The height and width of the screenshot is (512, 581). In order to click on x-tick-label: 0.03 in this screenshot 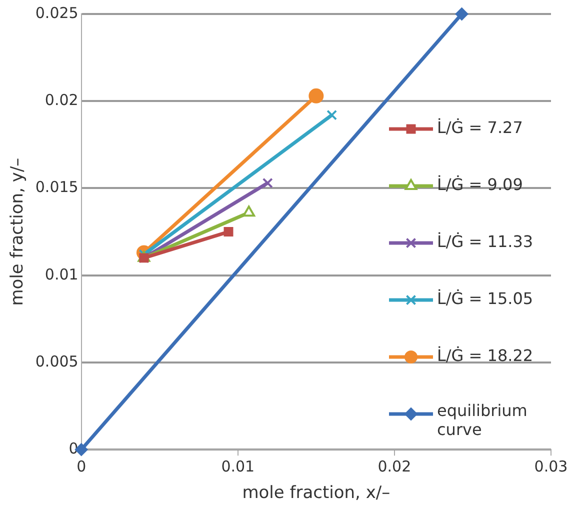, I will do `click(551, 466)`.